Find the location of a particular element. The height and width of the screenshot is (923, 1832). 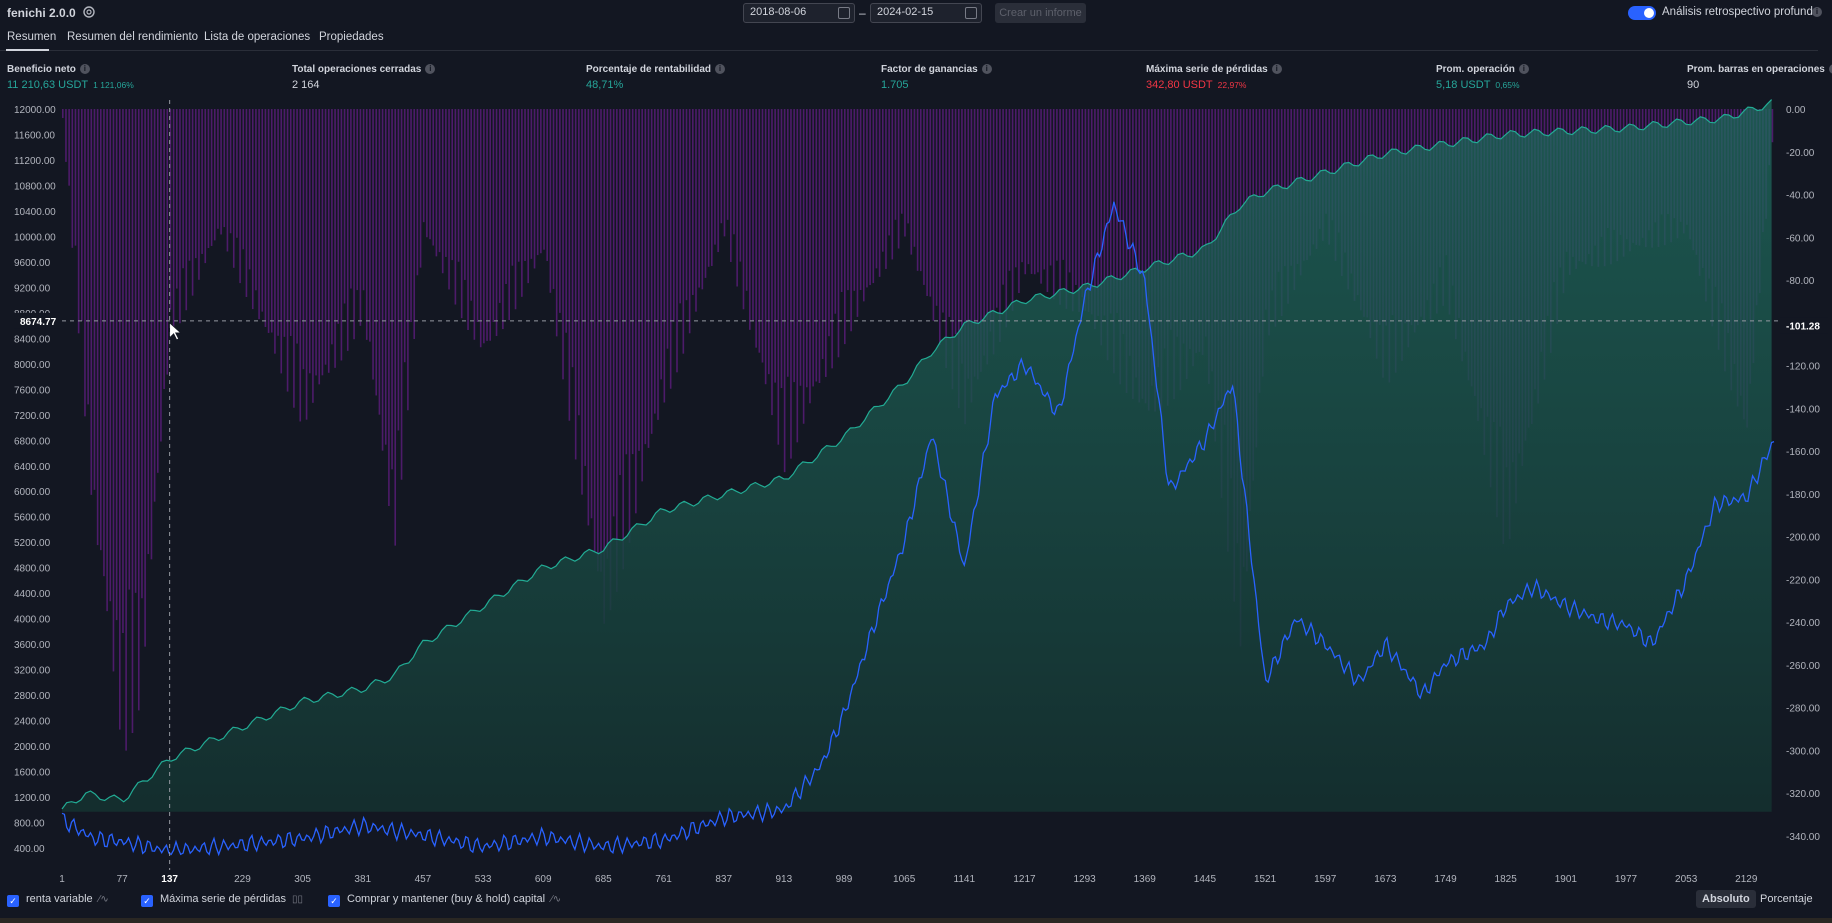

legend-item-renta-variable: ✓ renta variable ⁄∿ is located at coordinates (58, 900).